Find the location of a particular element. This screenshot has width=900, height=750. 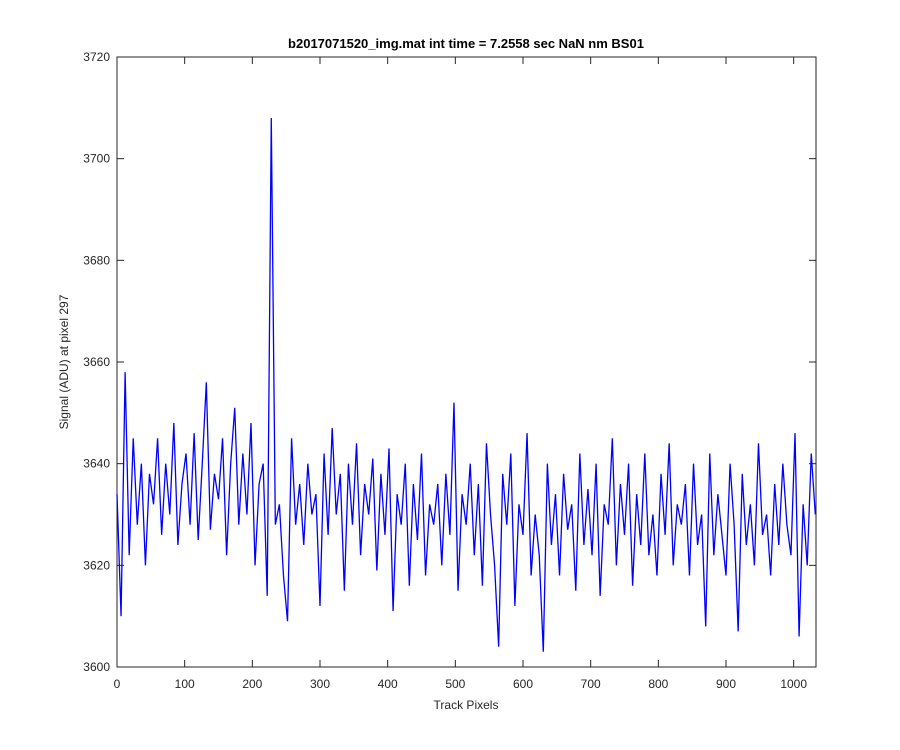

x-axis-label: Track Pixels is located at coordinates (466, 705).